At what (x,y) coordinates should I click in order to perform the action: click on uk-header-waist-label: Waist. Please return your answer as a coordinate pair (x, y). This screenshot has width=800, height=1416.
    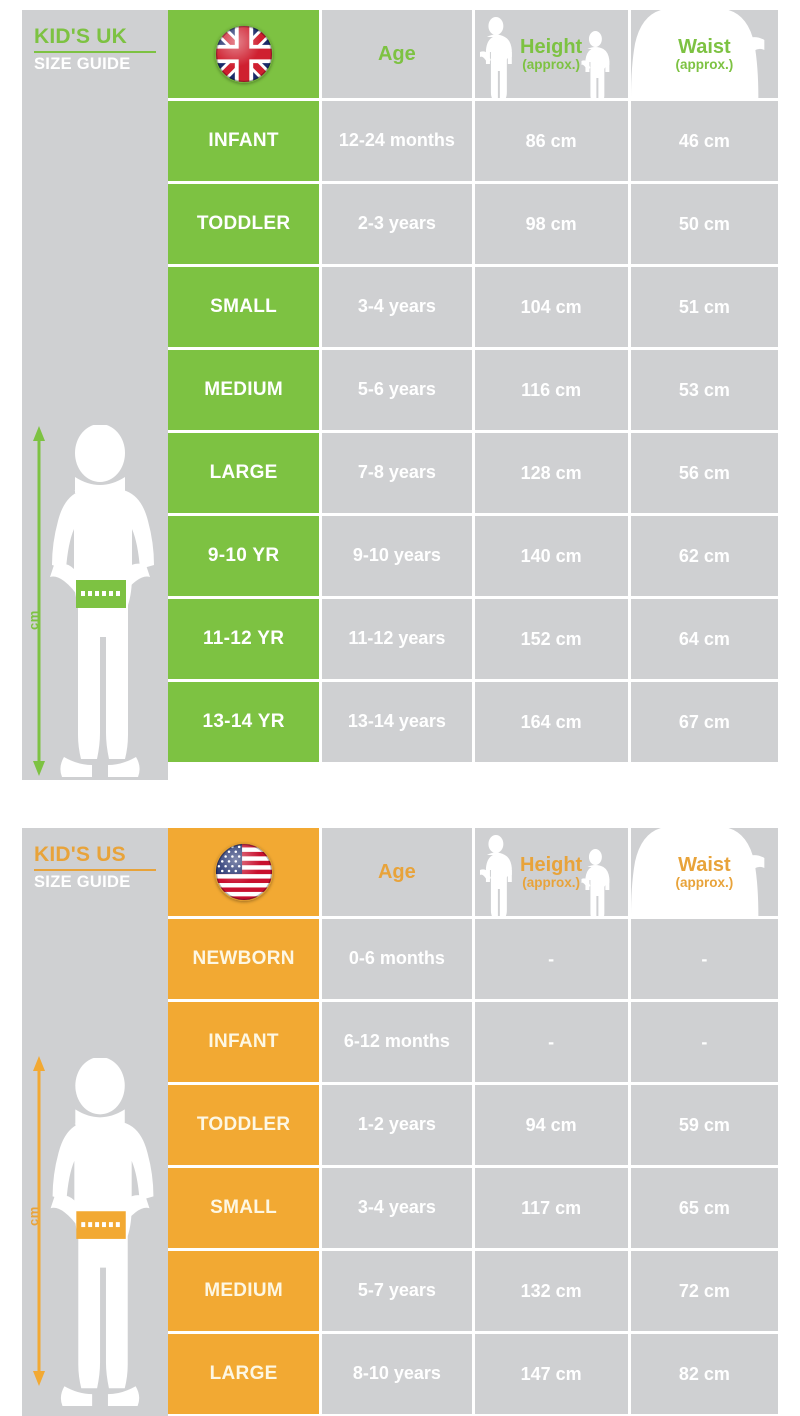
    Looking at the image, I should click on (704, 46).